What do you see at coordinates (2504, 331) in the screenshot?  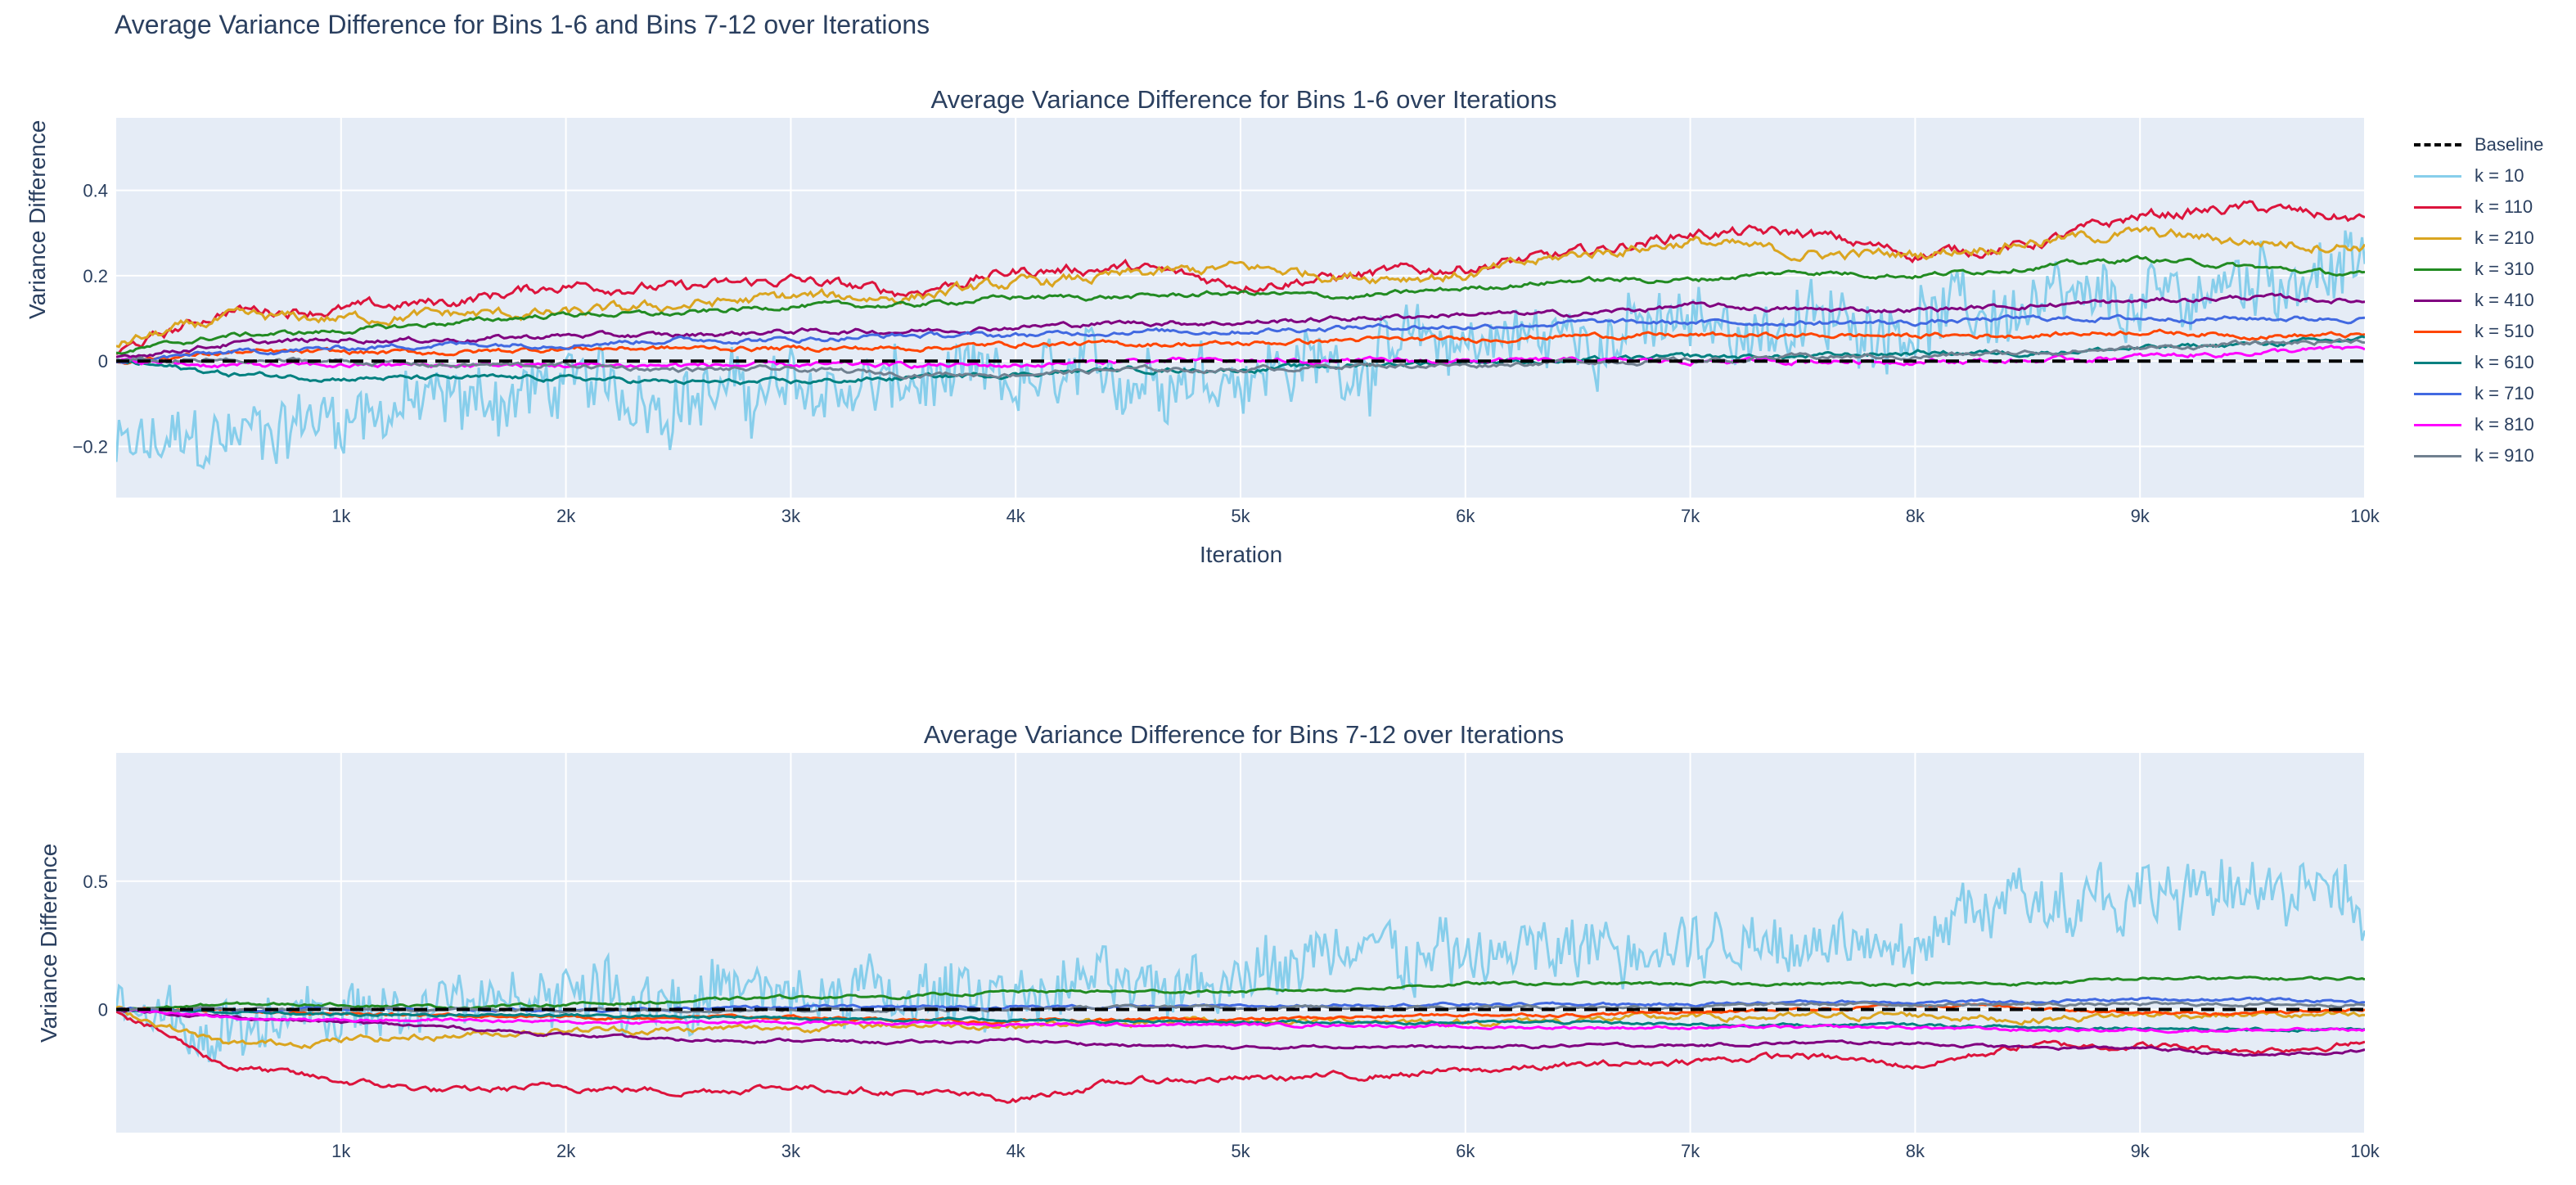 I see `legend-label: k = 510` at bounding box center [2504, 331].